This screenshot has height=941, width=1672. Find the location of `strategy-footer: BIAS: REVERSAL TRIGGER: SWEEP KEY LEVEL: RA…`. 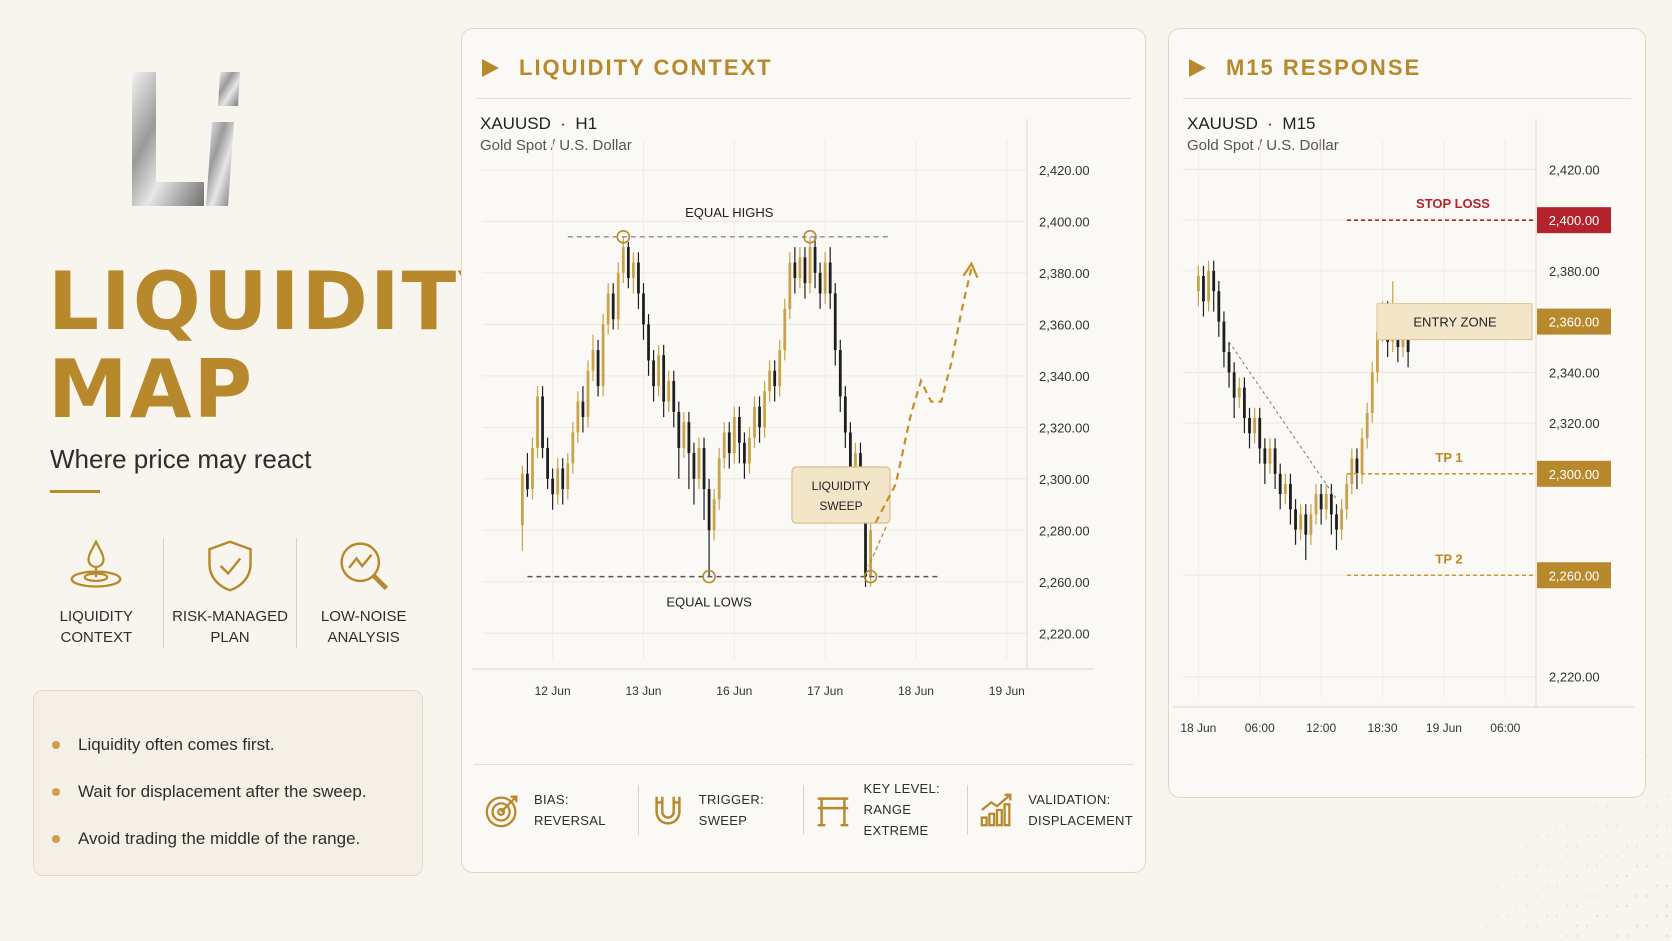

strategy-footer: BIAS: REVERSAL TRIGGER: SWEEP KEY LEVEL: RA… is located at coordinates (803, 809).